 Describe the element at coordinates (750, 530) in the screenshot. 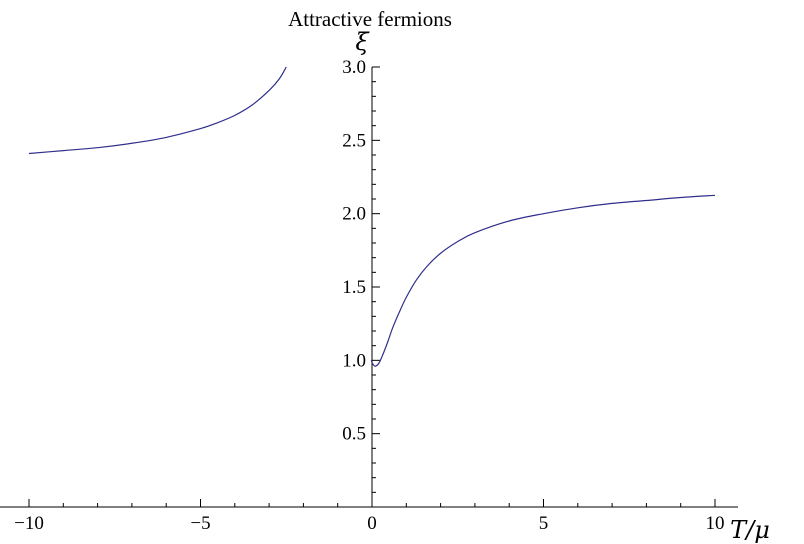

I see `x-axis-label: T/μ` at that location.